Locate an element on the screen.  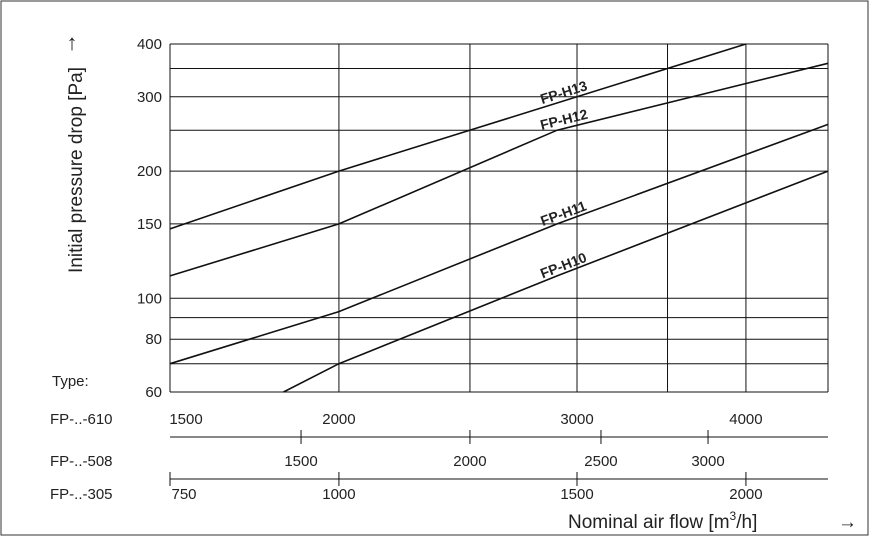
y-tick-label-100: 100 is located at coordinates (149, 298).